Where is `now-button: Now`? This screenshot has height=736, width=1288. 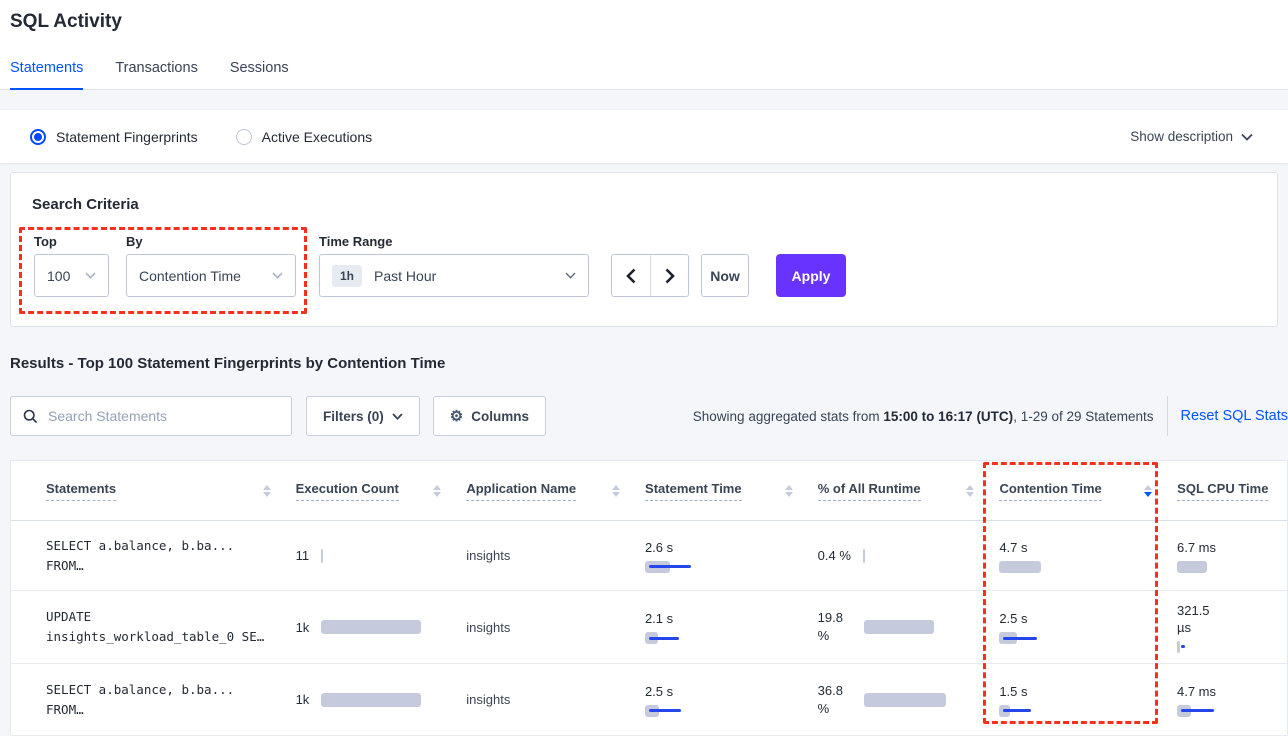
now-button: Now is located at coordinates (725, 275).